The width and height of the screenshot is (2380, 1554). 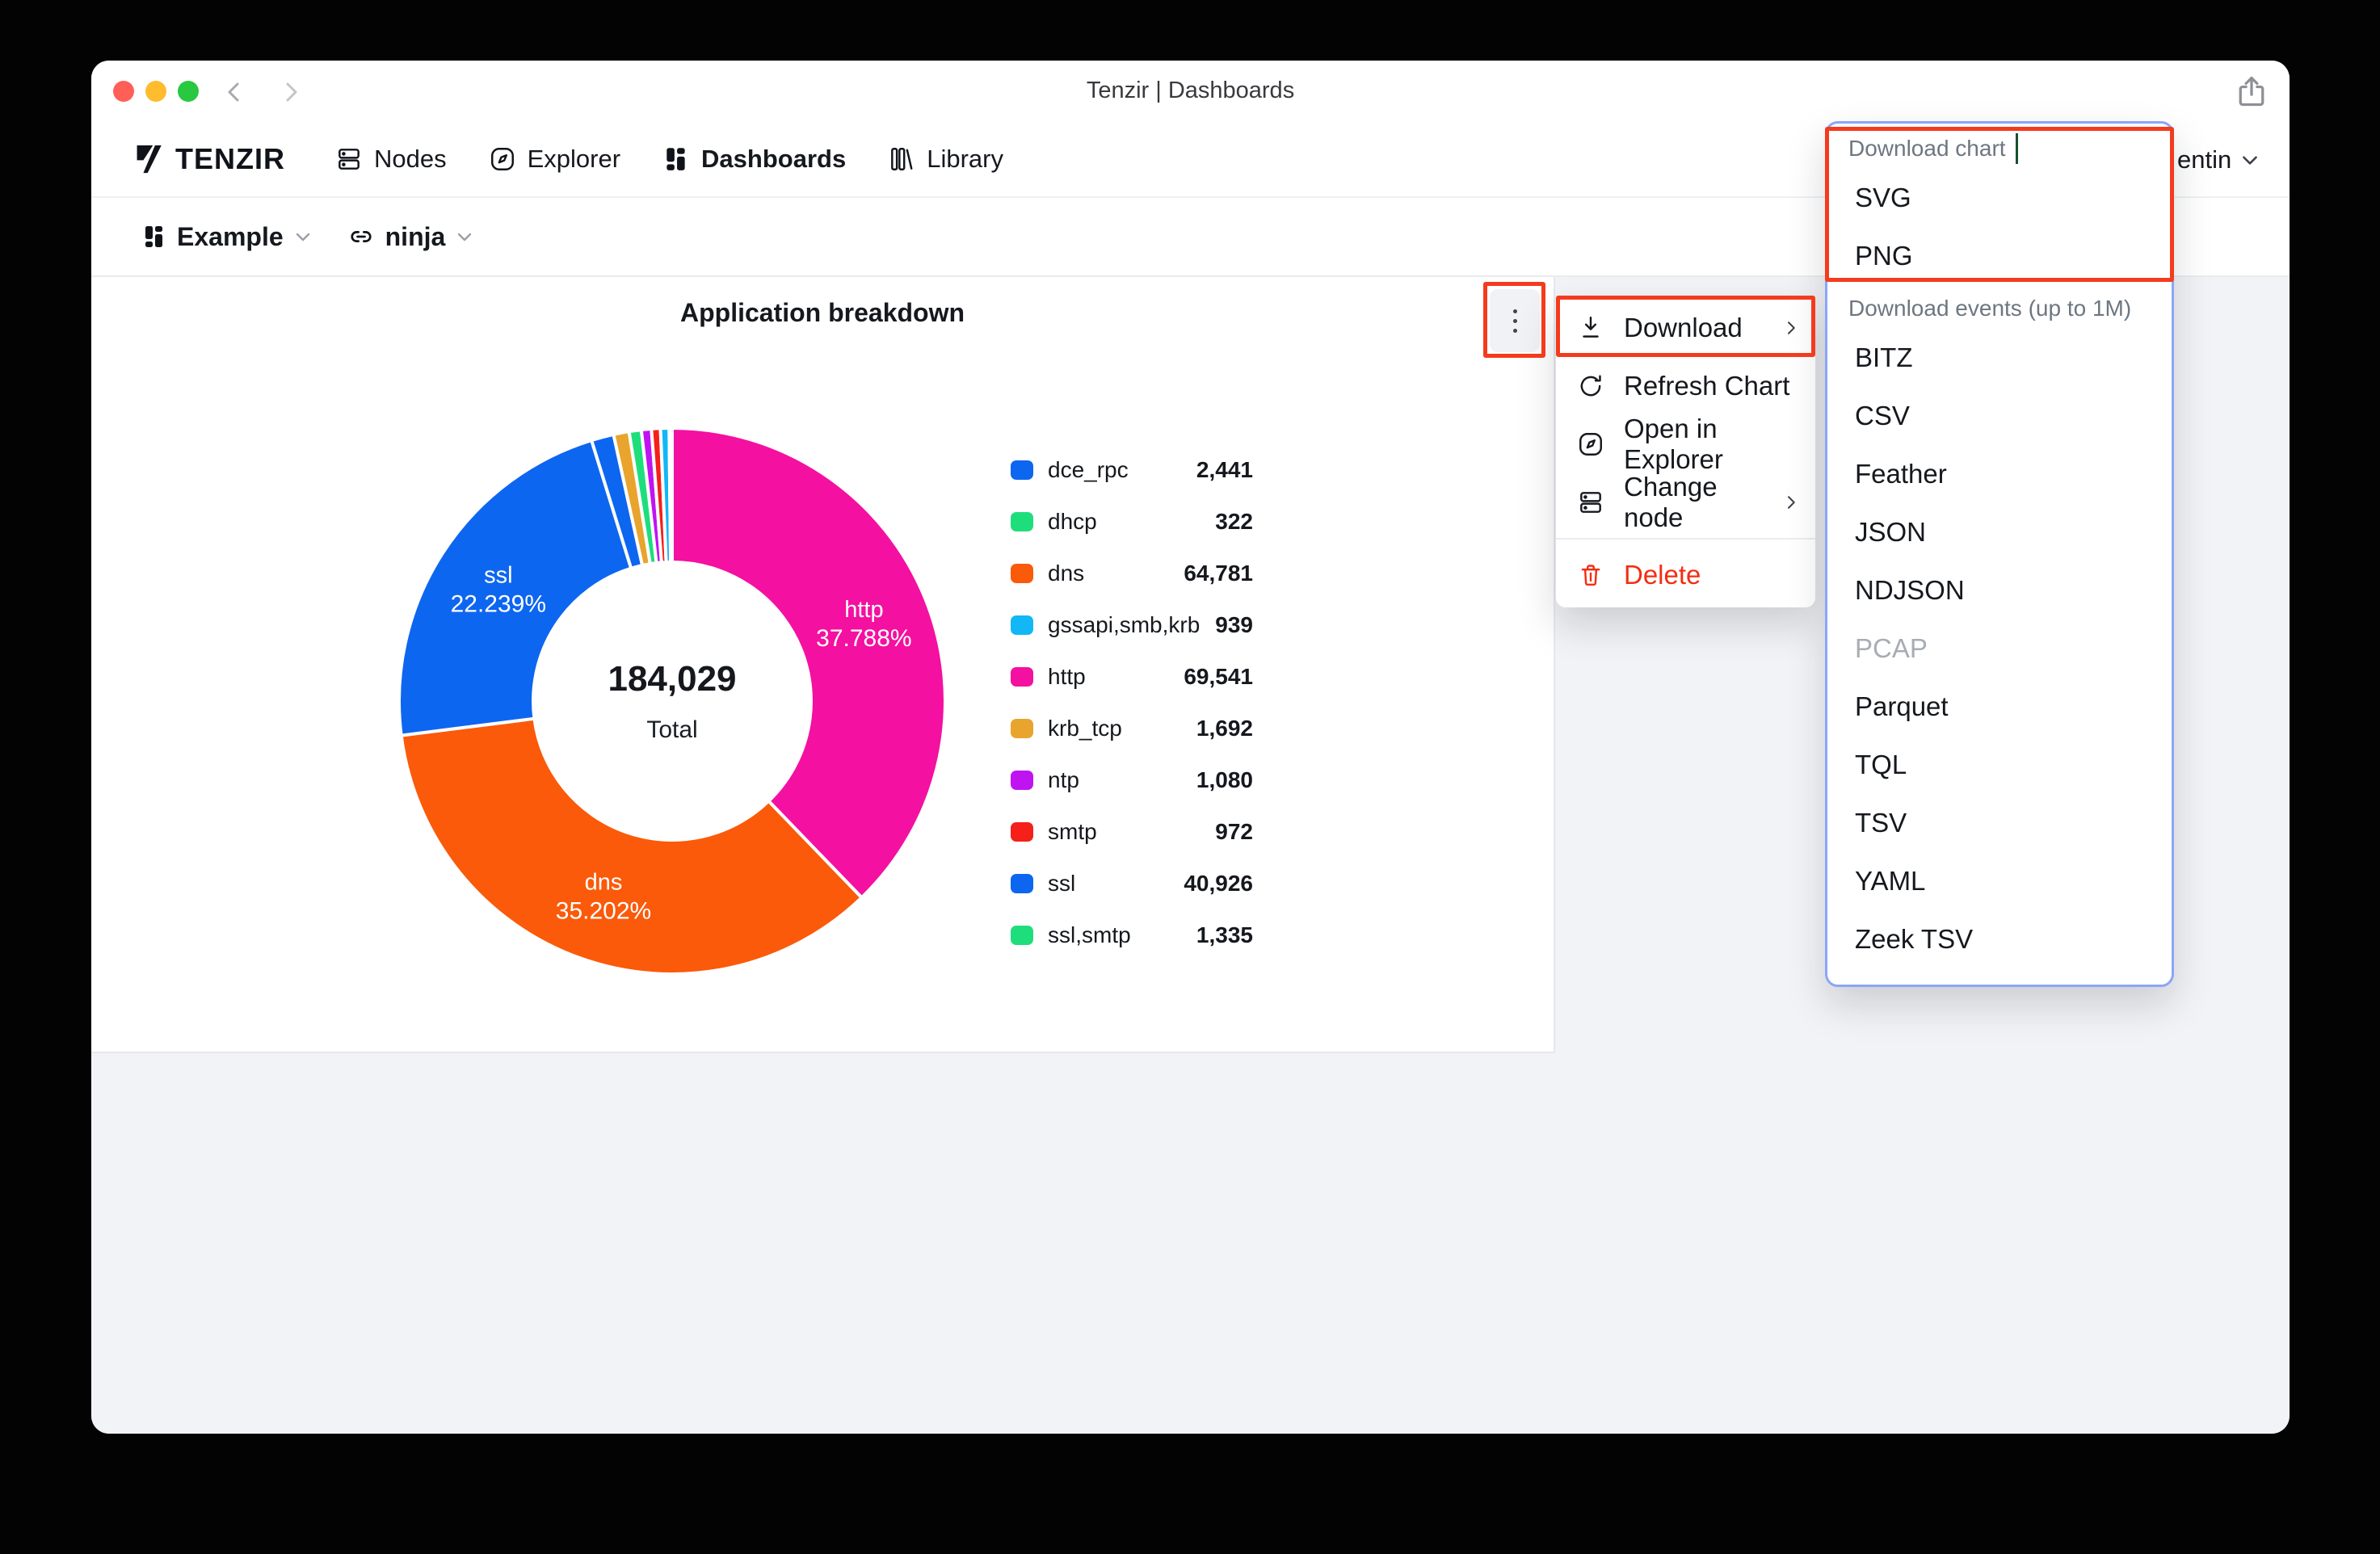 I want to click on slice-label-name: ssl, so click(x=498, y=575).